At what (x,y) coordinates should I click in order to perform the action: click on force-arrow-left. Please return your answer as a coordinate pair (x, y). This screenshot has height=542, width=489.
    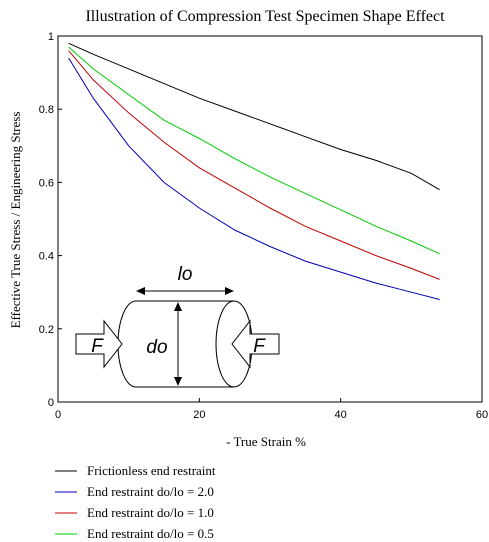
    Looking at the image, I should click on (99, 344).